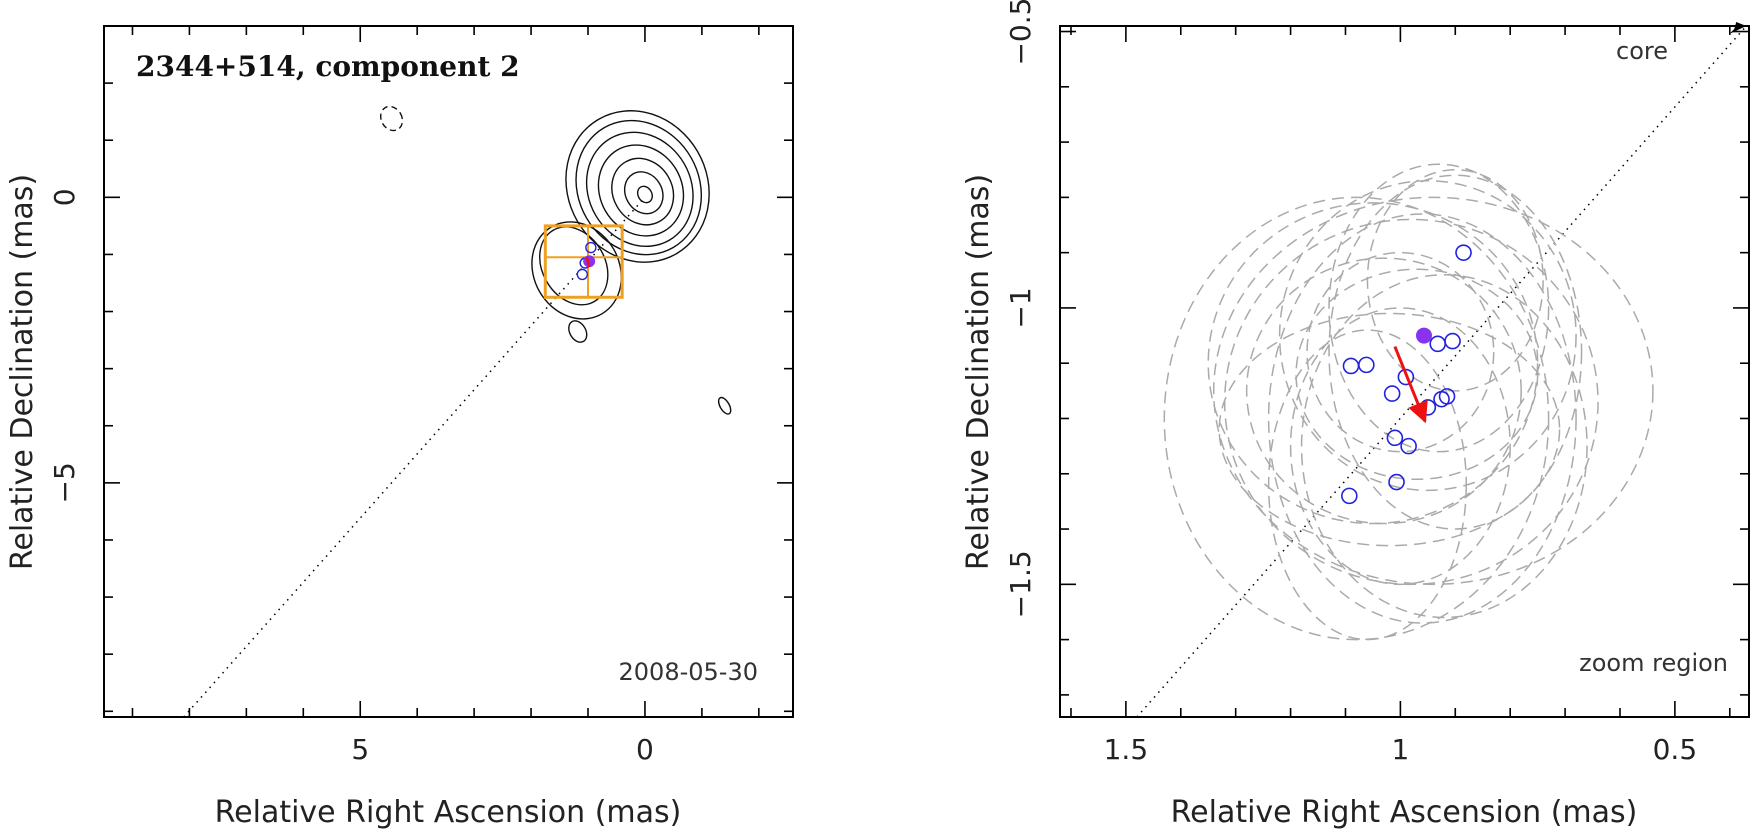 This screenshot has width=1751, height=835. I want to click on core-arrowhead, so click(1738, 28).